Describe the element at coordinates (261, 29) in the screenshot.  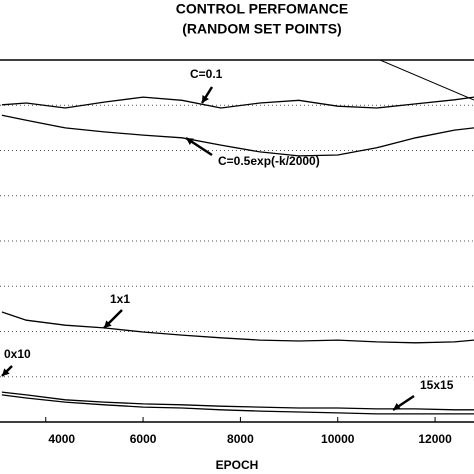
I see `chart-subtitle: (RANDOM SET POINTS)` at that location.